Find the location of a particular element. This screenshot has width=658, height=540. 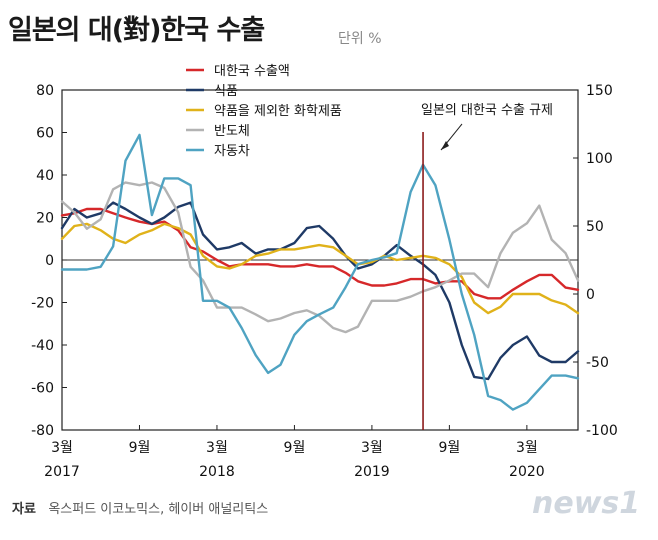

source-text: 옥스퍼드 이코노믹스, 헤이버 애널리틱스 is located at coordinates (158, 509).